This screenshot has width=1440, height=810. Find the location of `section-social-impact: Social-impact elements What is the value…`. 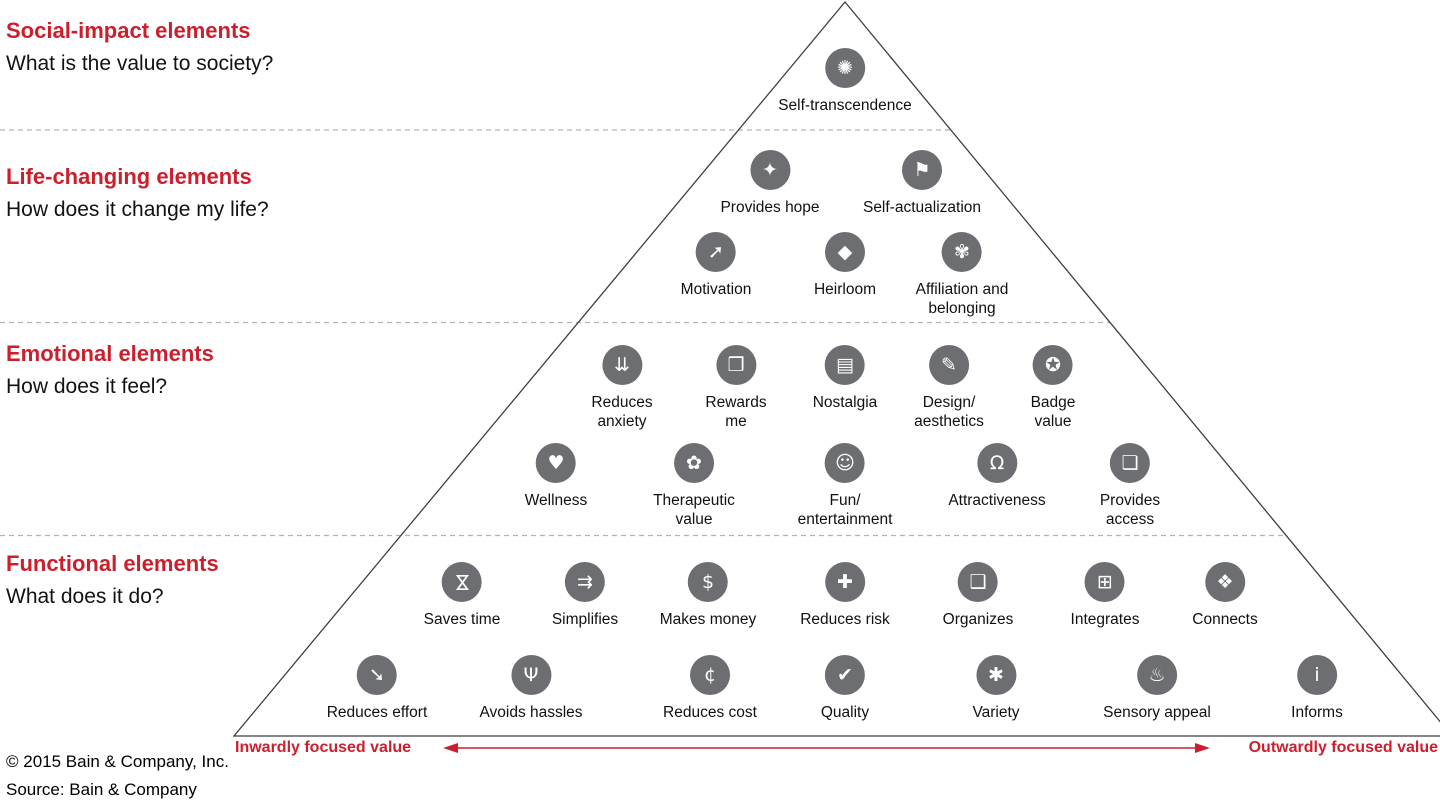

section-social-impact: Social-impact elements What is the value… is located at coordinates (139, 47).